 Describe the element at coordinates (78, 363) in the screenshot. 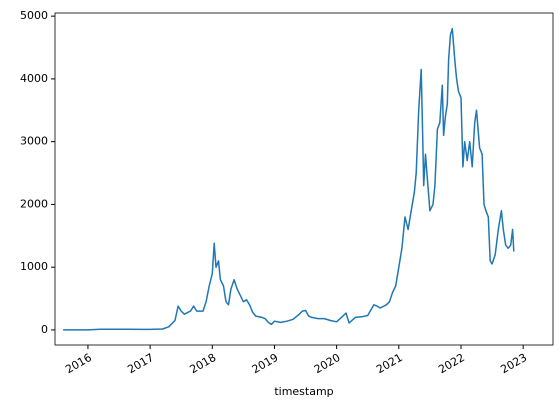

I see `x-tick-label: 2016` at that location.